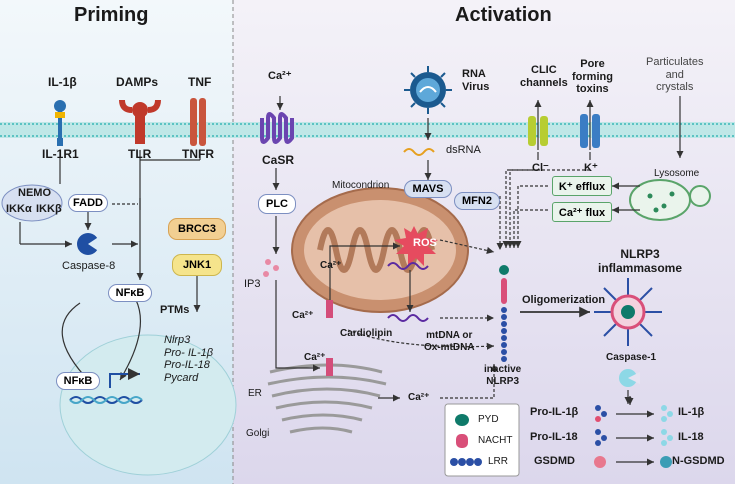 The height and width of the screenshot is (484, 735). Describe the element at coordinates (675, 75) in the screenshot. I see `particulates-label: Particulates and crystals` at that location.